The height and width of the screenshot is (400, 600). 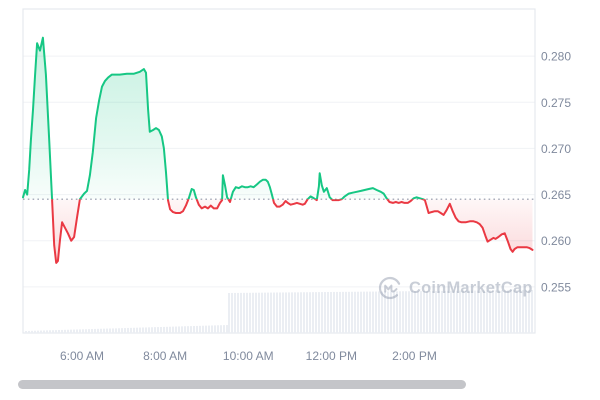 I want to click on x-axis-label: 2:00 PM, so click(x=414, y=356).